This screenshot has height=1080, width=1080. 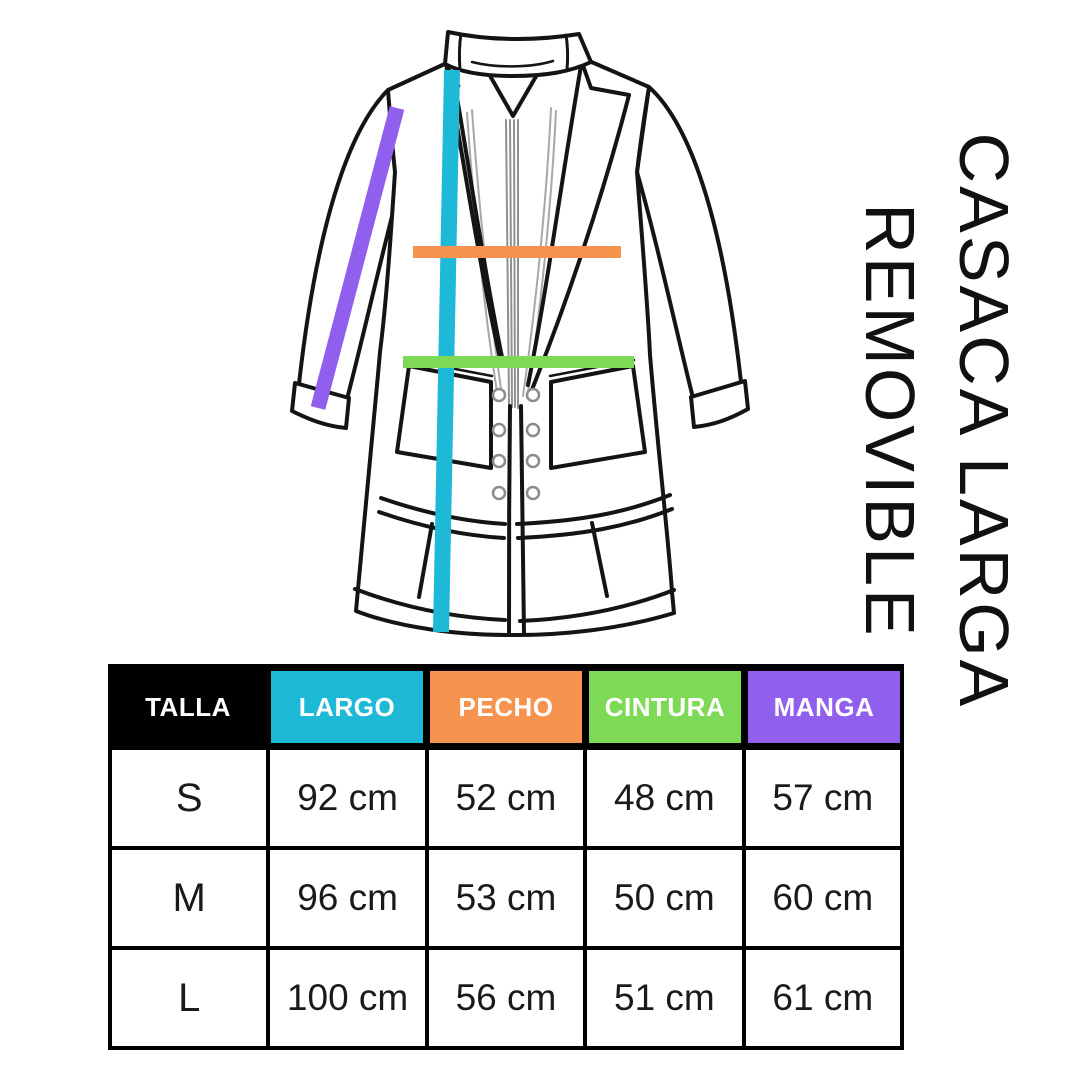 What do you see at coordinates (689, 242) in the screenshot?
I see `right-sleeve` at bounding box center [689, 242].